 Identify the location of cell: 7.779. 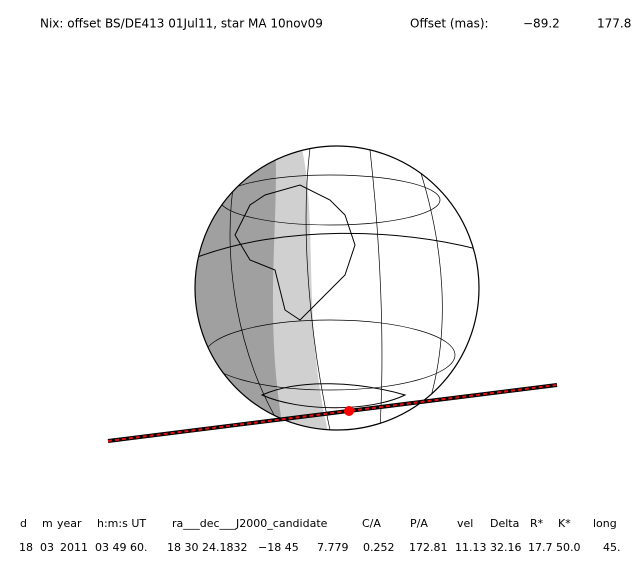
(333, 547).